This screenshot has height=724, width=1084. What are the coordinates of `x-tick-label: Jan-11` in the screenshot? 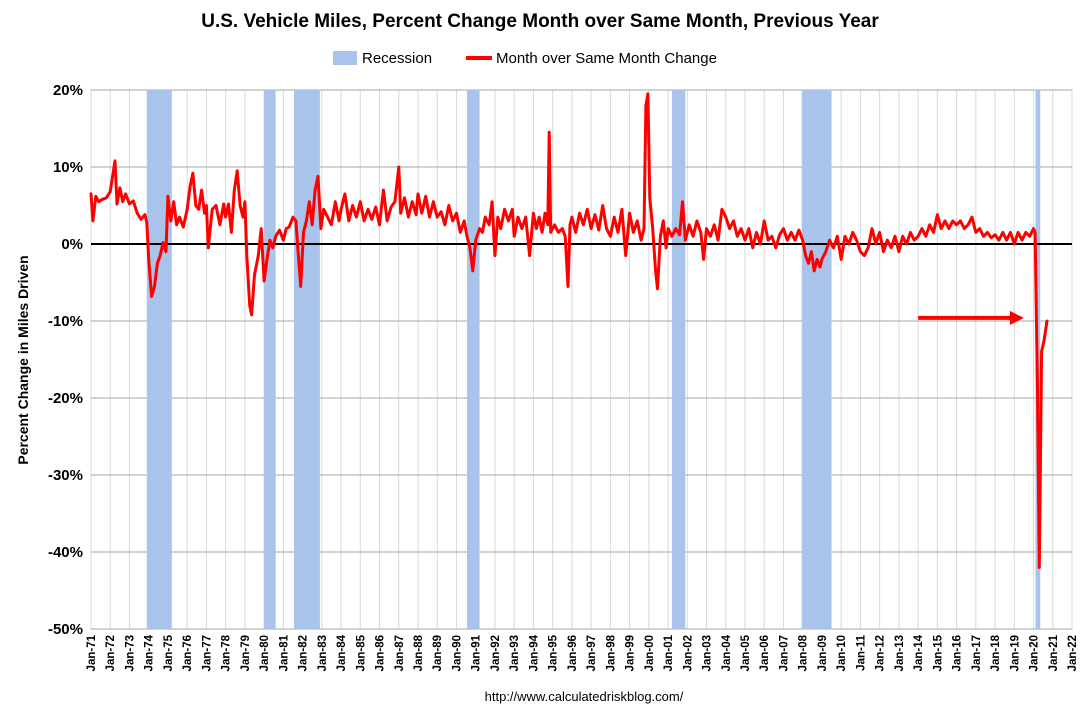 It's located at (861, 652).